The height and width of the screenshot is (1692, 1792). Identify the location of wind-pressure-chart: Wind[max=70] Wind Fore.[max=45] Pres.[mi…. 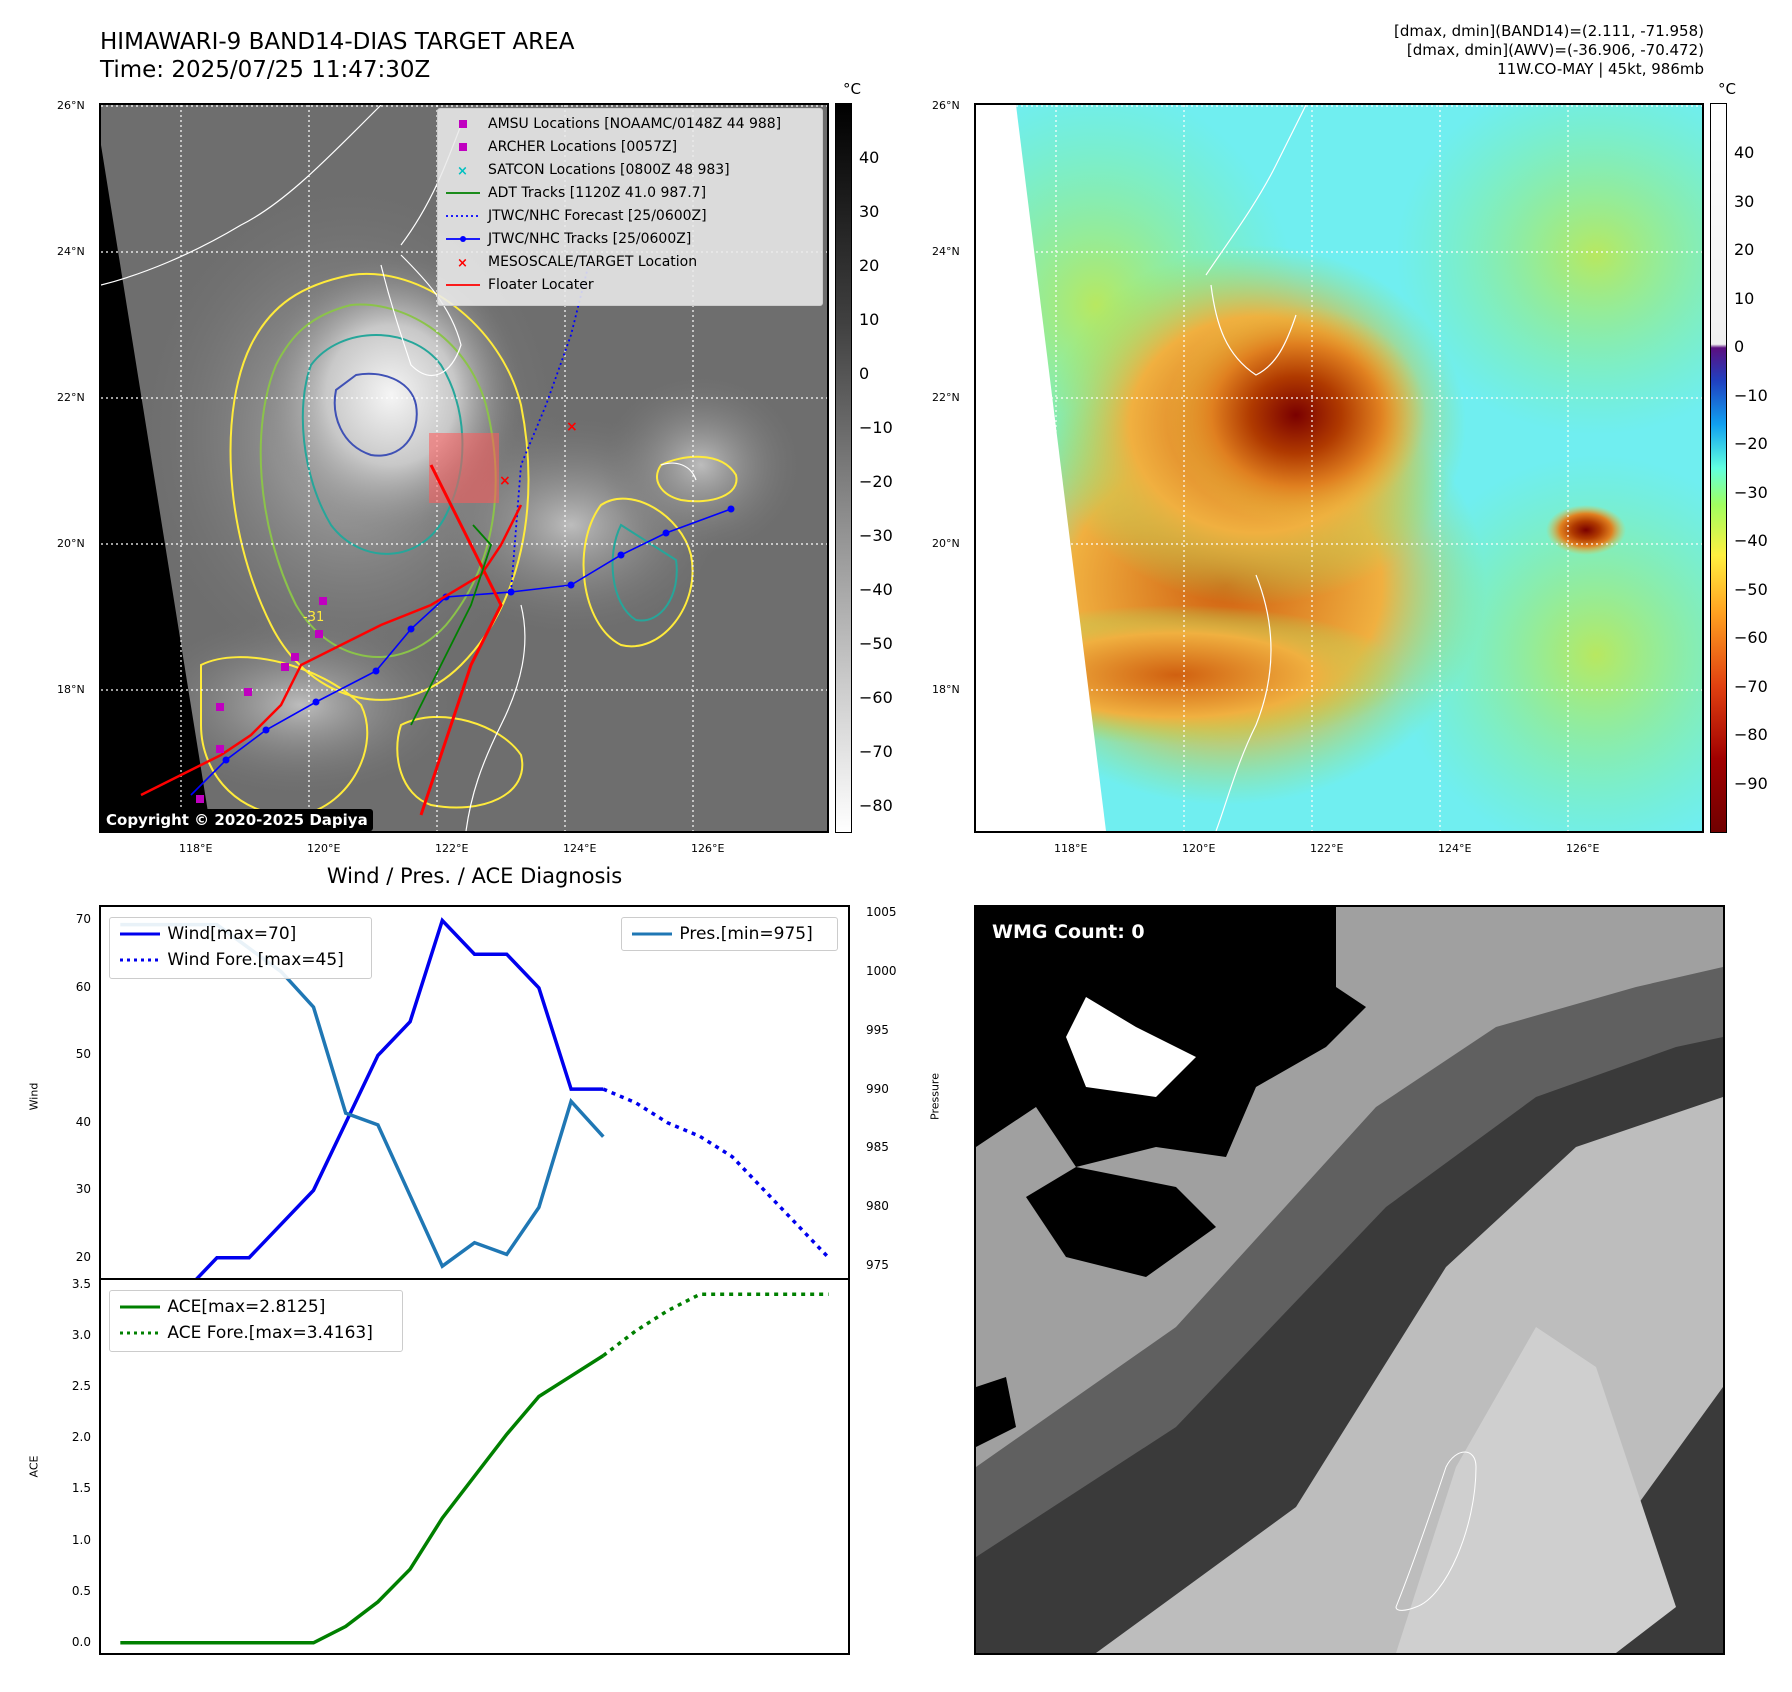
(474, 1092).